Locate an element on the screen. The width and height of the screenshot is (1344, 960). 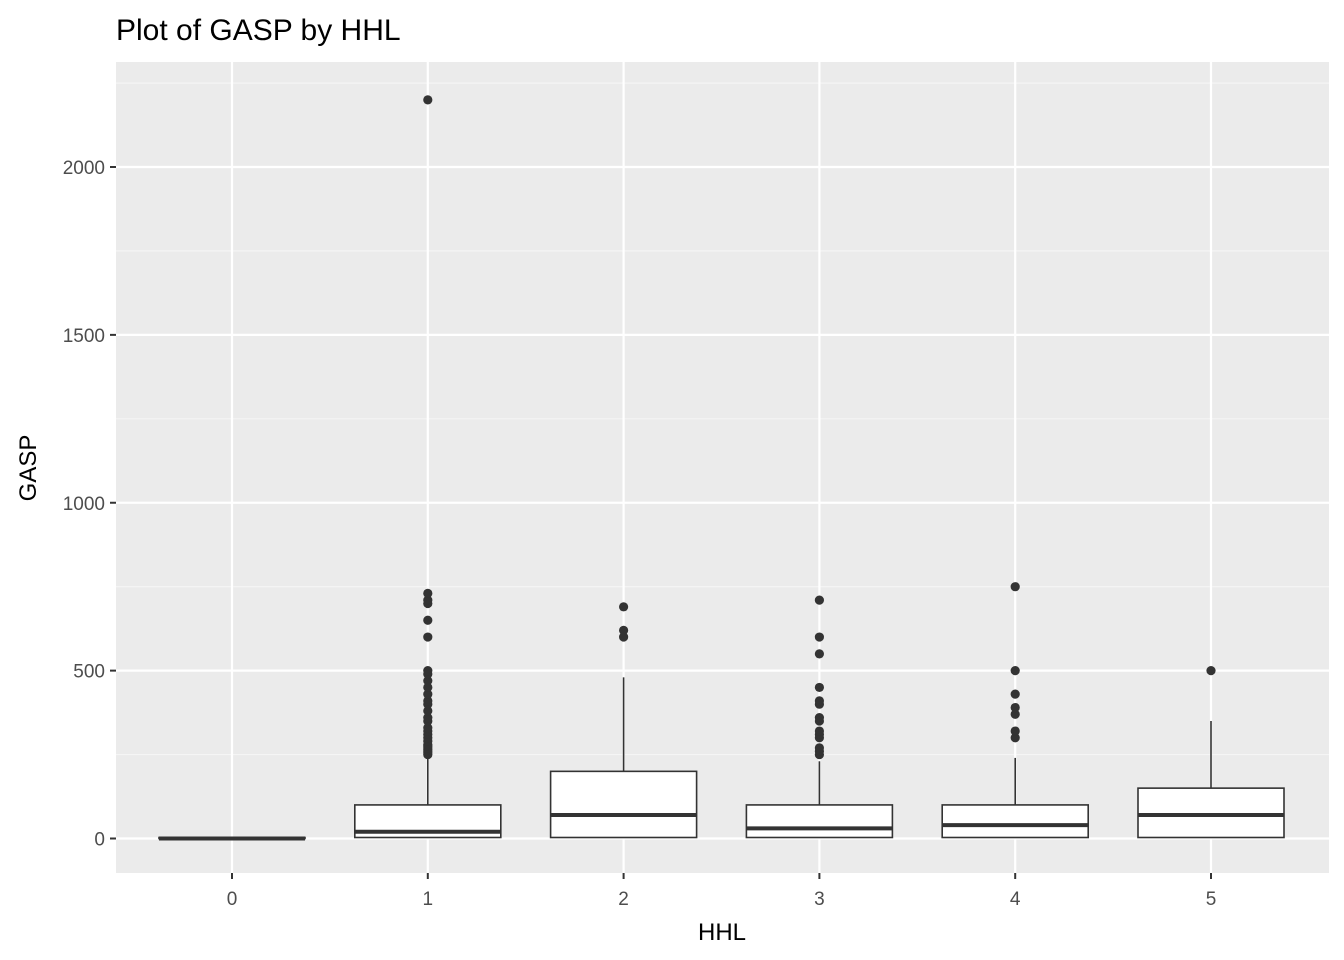
y-axis-ticks: 0 500 1000 1500 2000 is located at coordinates (89, 504).